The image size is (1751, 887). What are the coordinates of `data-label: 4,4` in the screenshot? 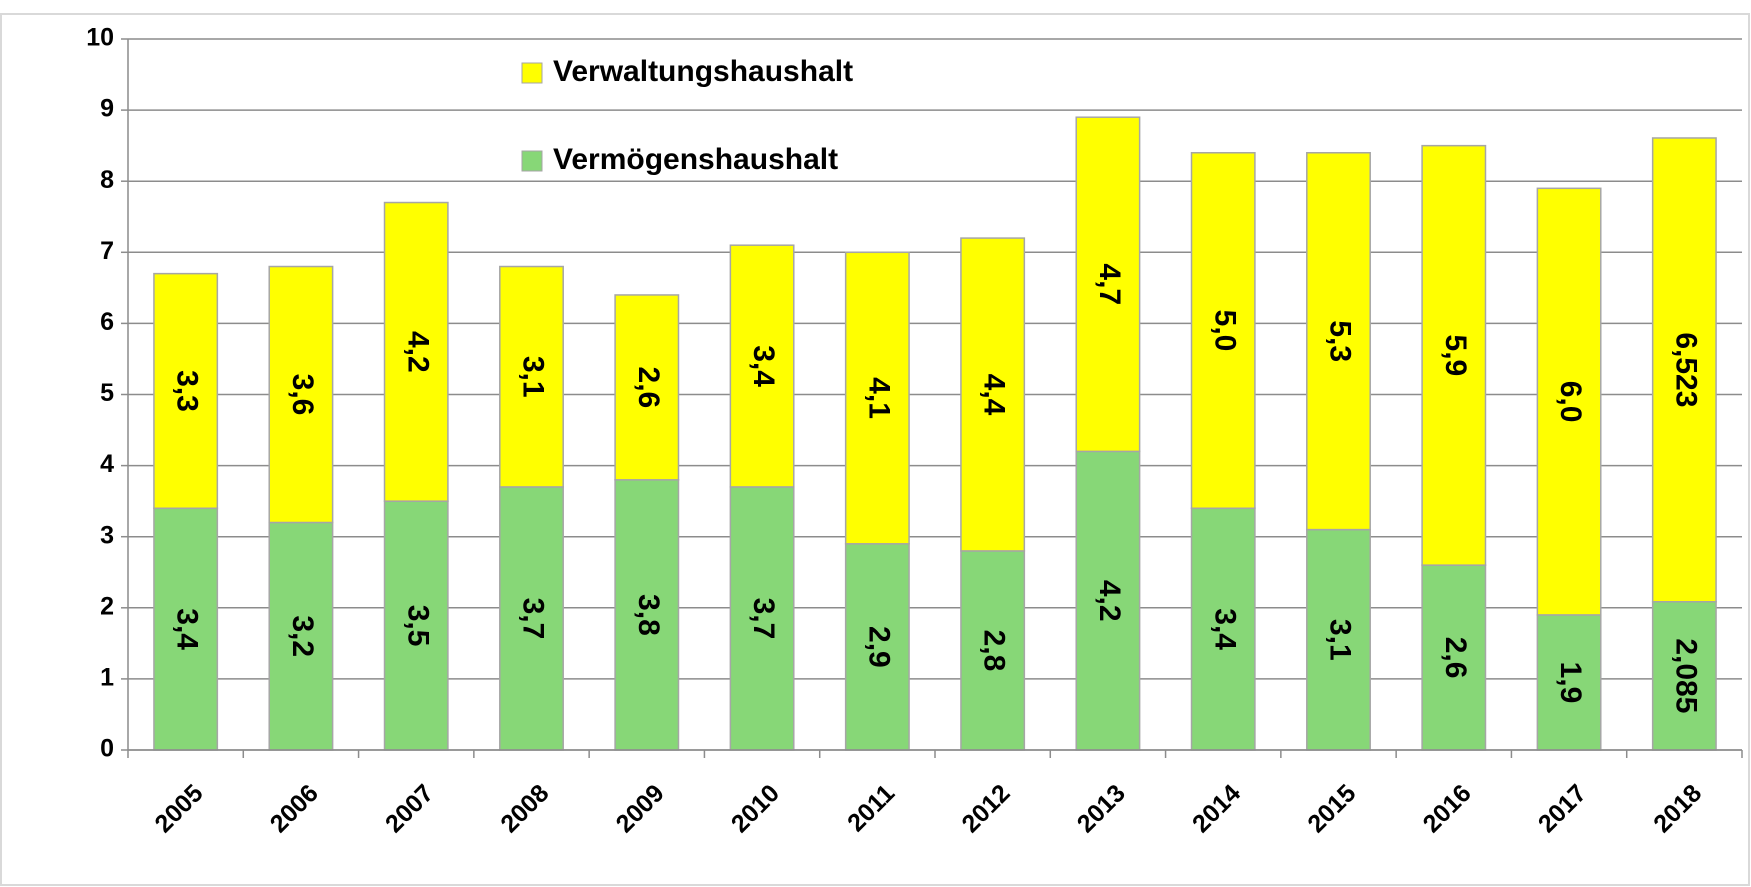 It's located at (994, 395).